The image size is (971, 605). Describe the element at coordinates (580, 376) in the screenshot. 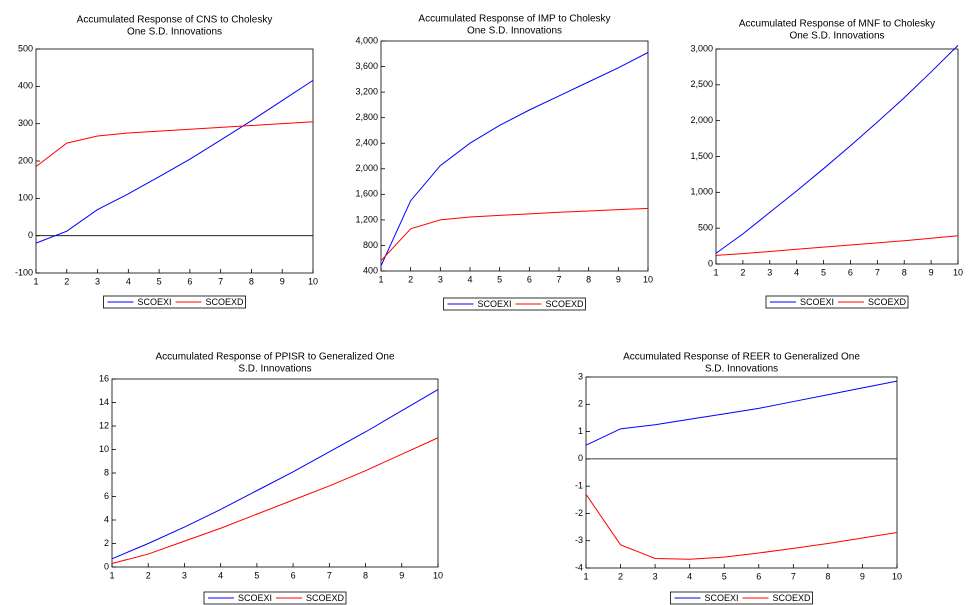

I see `y-tick-label: 3` at that location.